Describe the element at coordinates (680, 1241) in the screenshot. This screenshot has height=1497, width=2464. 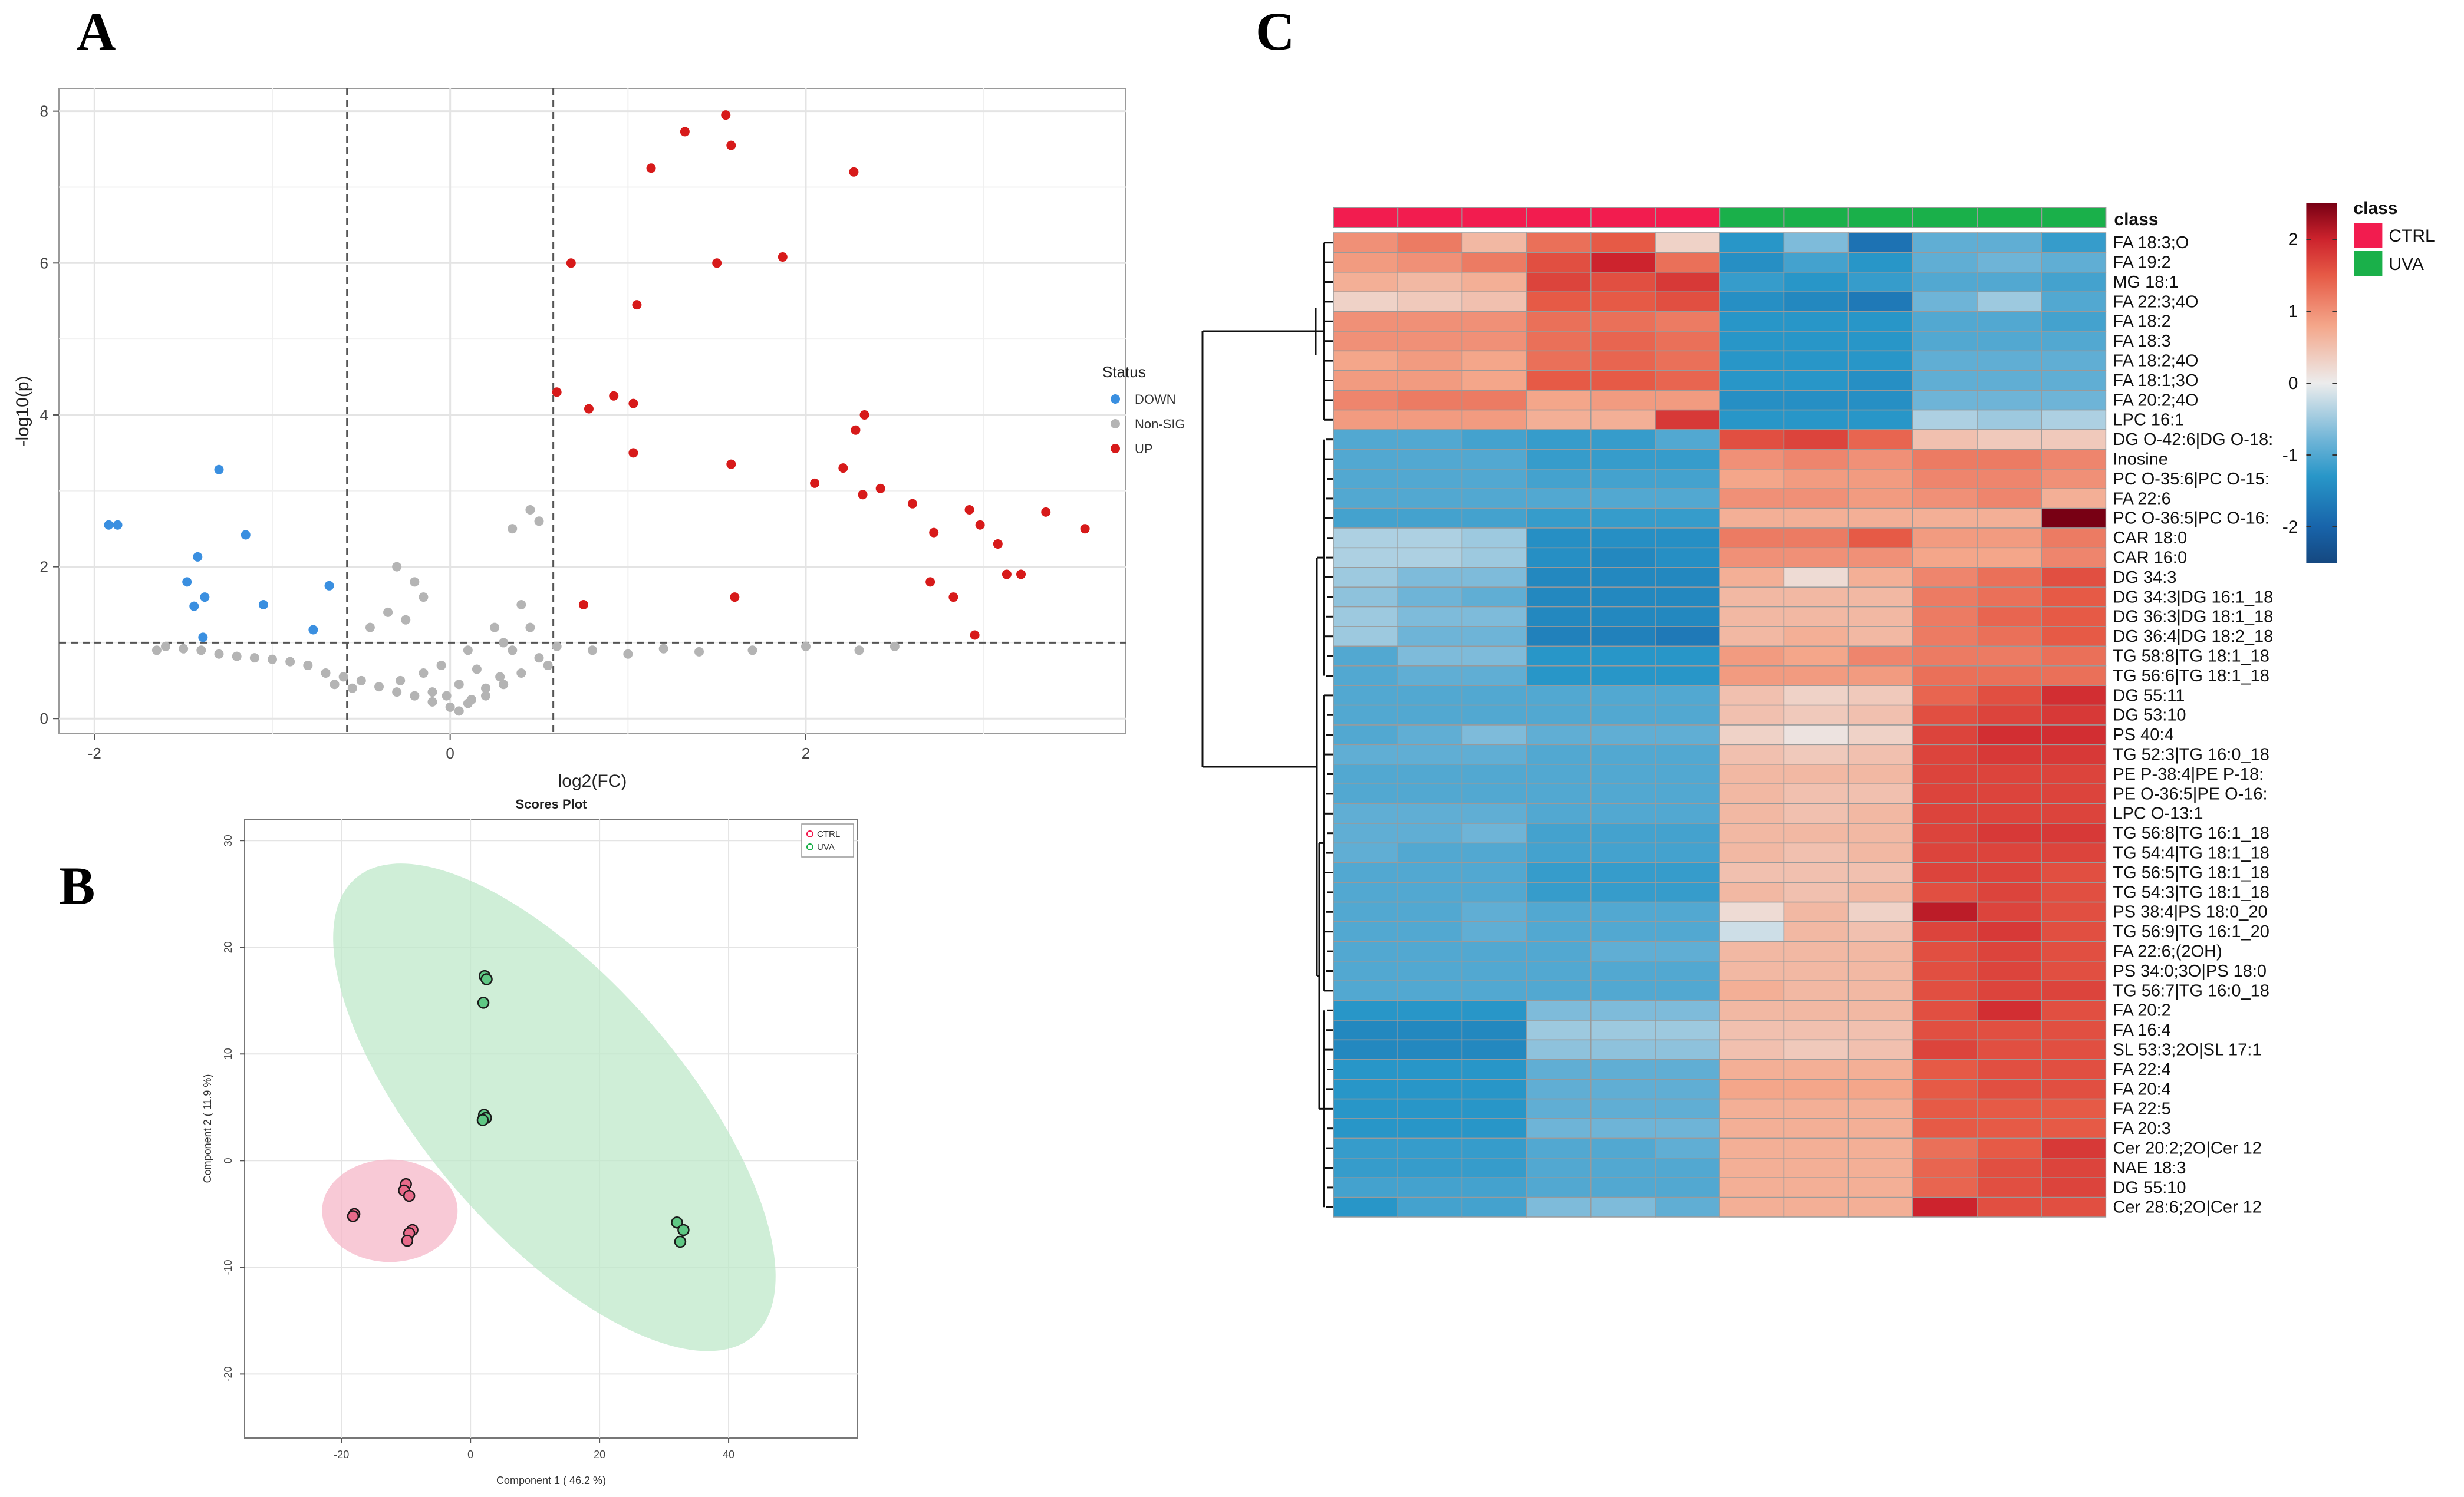
I see `point-uva` at that location.